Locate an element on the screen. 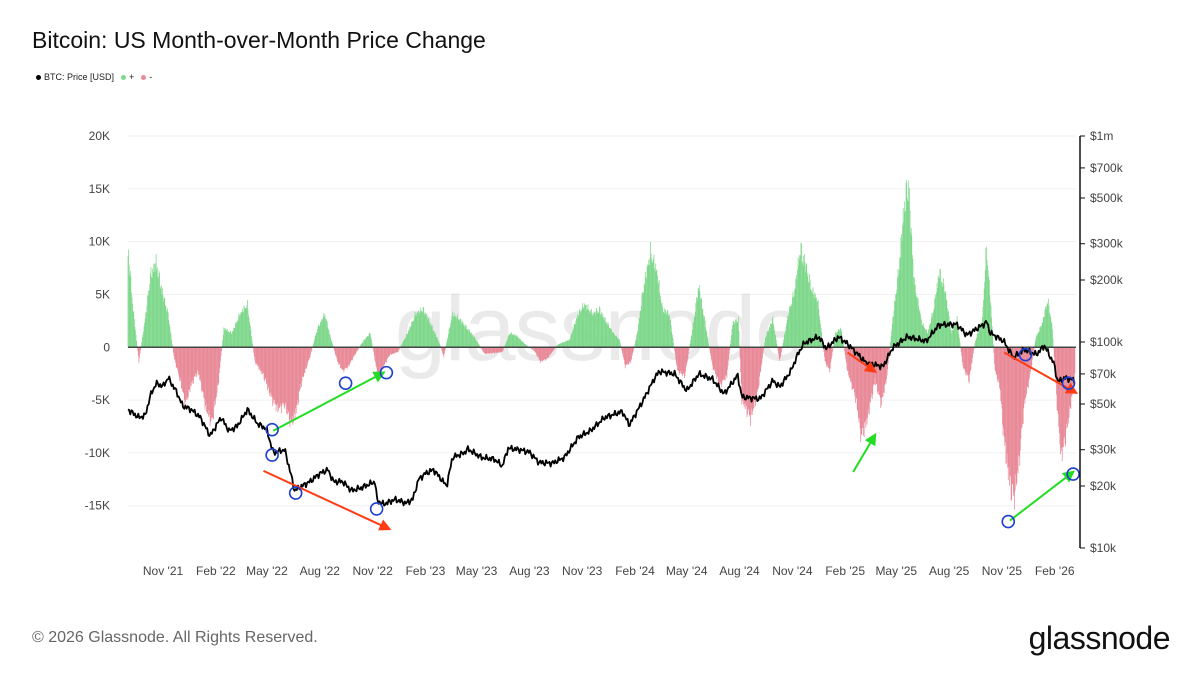 This screenshot has width=1200, height=675. right-tick-label: $30k is located at coordinates (1103, 450).